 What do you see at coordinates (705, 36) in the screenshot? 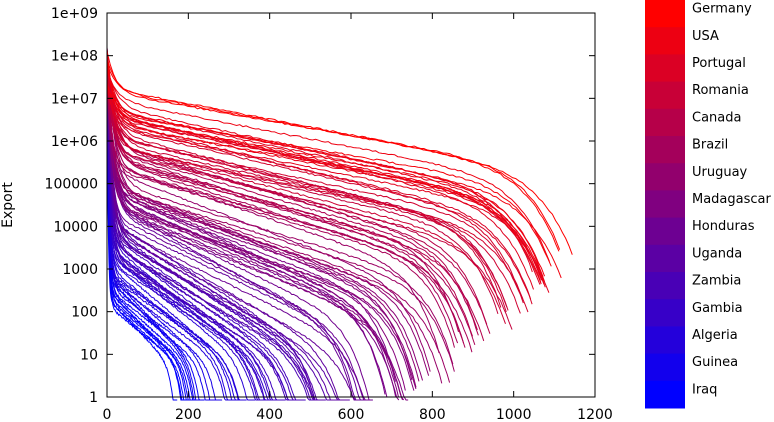
I see `colorbar-label: USA` at bounding box center [705, 36].